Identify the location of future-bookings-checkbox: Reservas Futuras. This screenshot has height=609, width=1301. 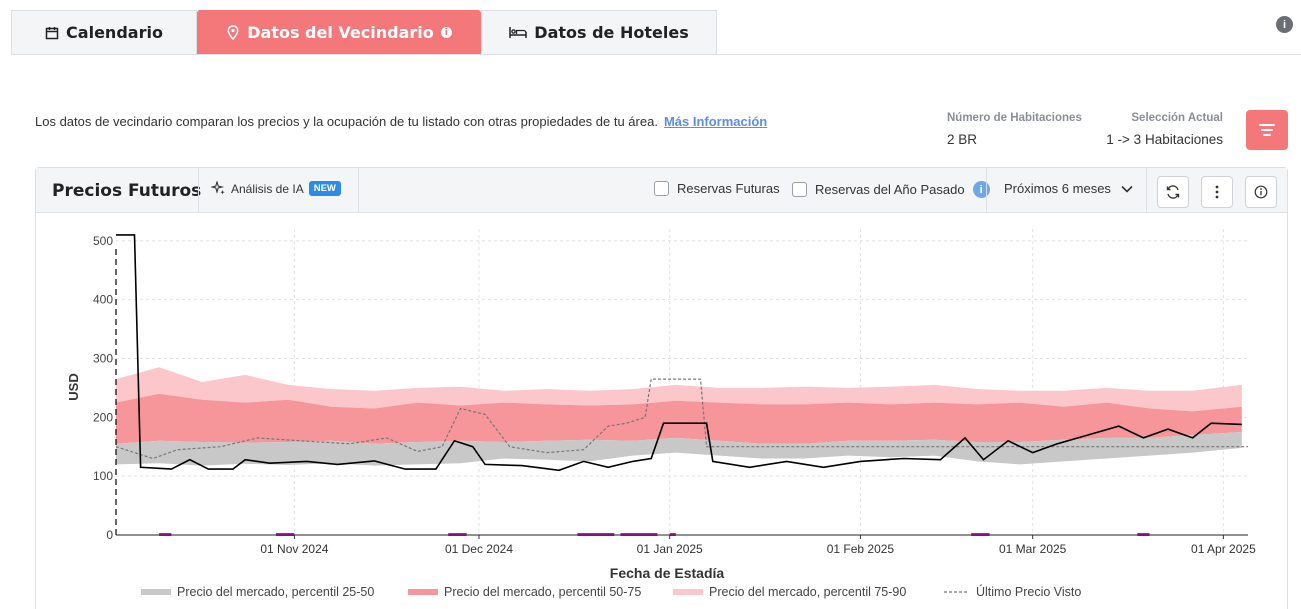
(717, 188).